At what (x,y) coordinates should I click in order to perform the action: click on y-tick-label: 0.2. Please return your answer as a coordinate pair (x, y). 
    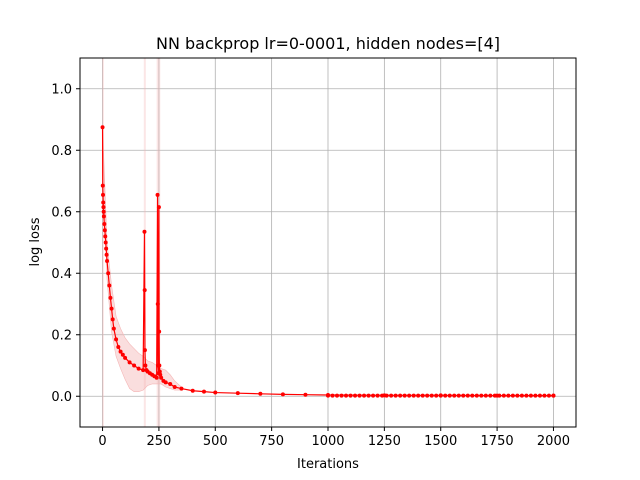
    Looking at the image, I should click on (61, 335).